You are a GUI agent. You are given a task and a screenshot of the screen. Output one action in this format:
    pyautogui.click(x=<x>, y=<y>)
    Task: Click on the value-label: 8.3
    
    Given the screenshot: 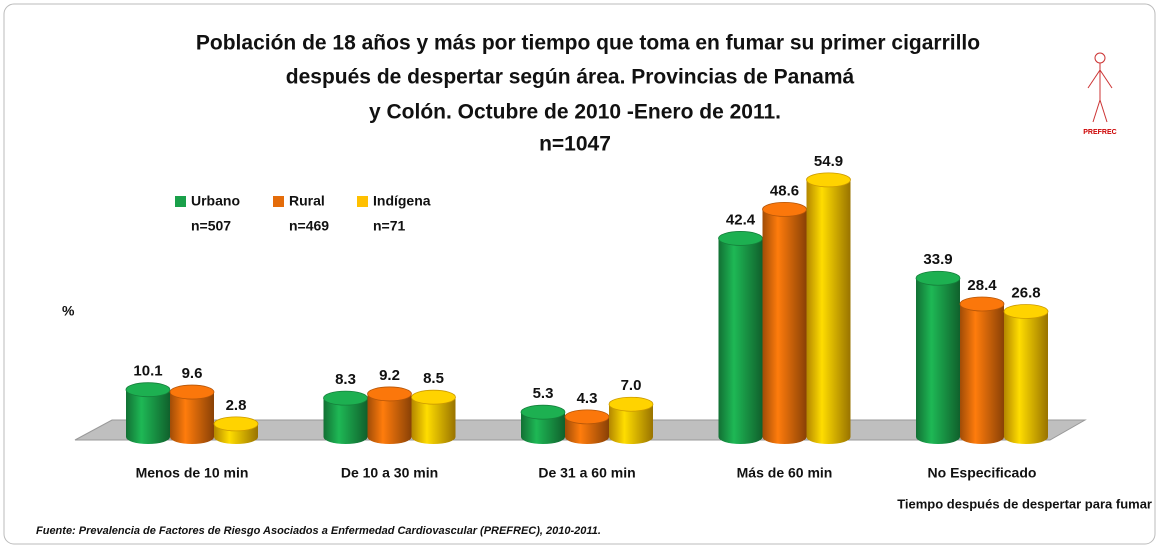 What is the action you would take?
    pyautogui.click(x=345, y=379)
    